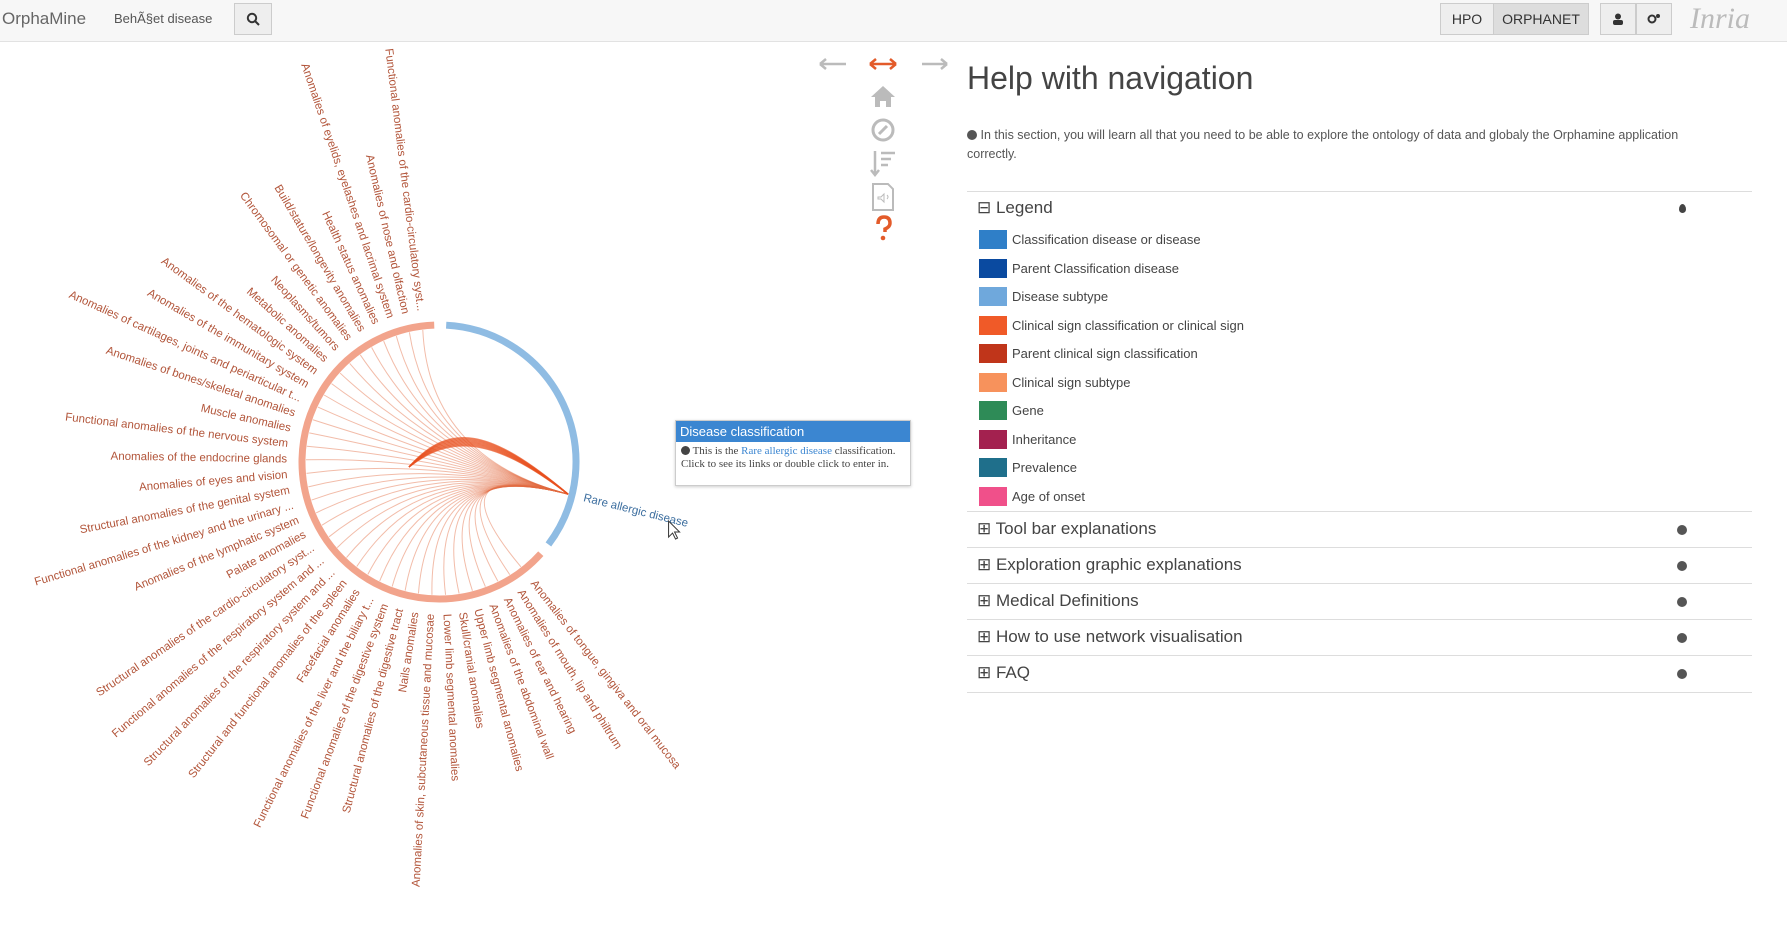 This screenshot has width=1787, height=934. What do you see at coordinates (163, 18) in the screenshot?
I see `search-input: BehÃ§et disease` at bounding box center [163, 18].